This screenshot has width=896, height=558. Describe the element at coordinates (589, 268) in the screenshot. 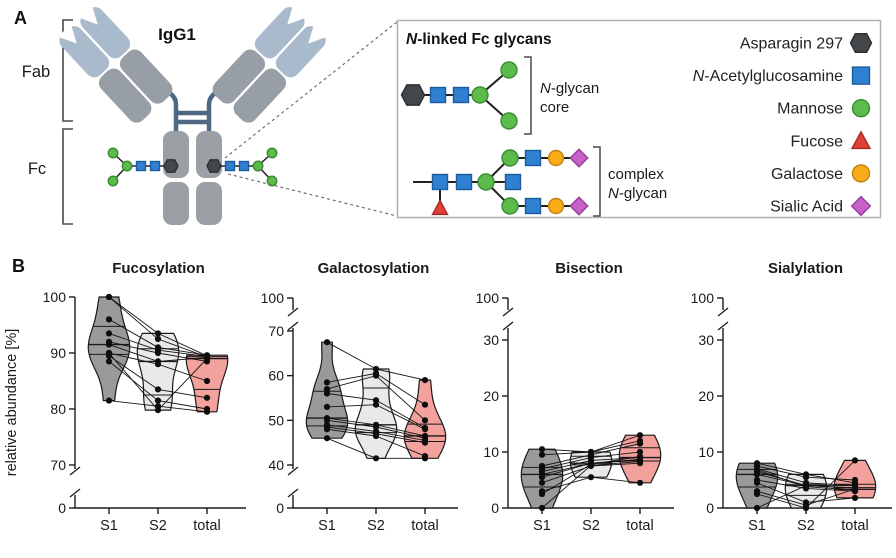

I see `plot-title: Bisection` at that location.